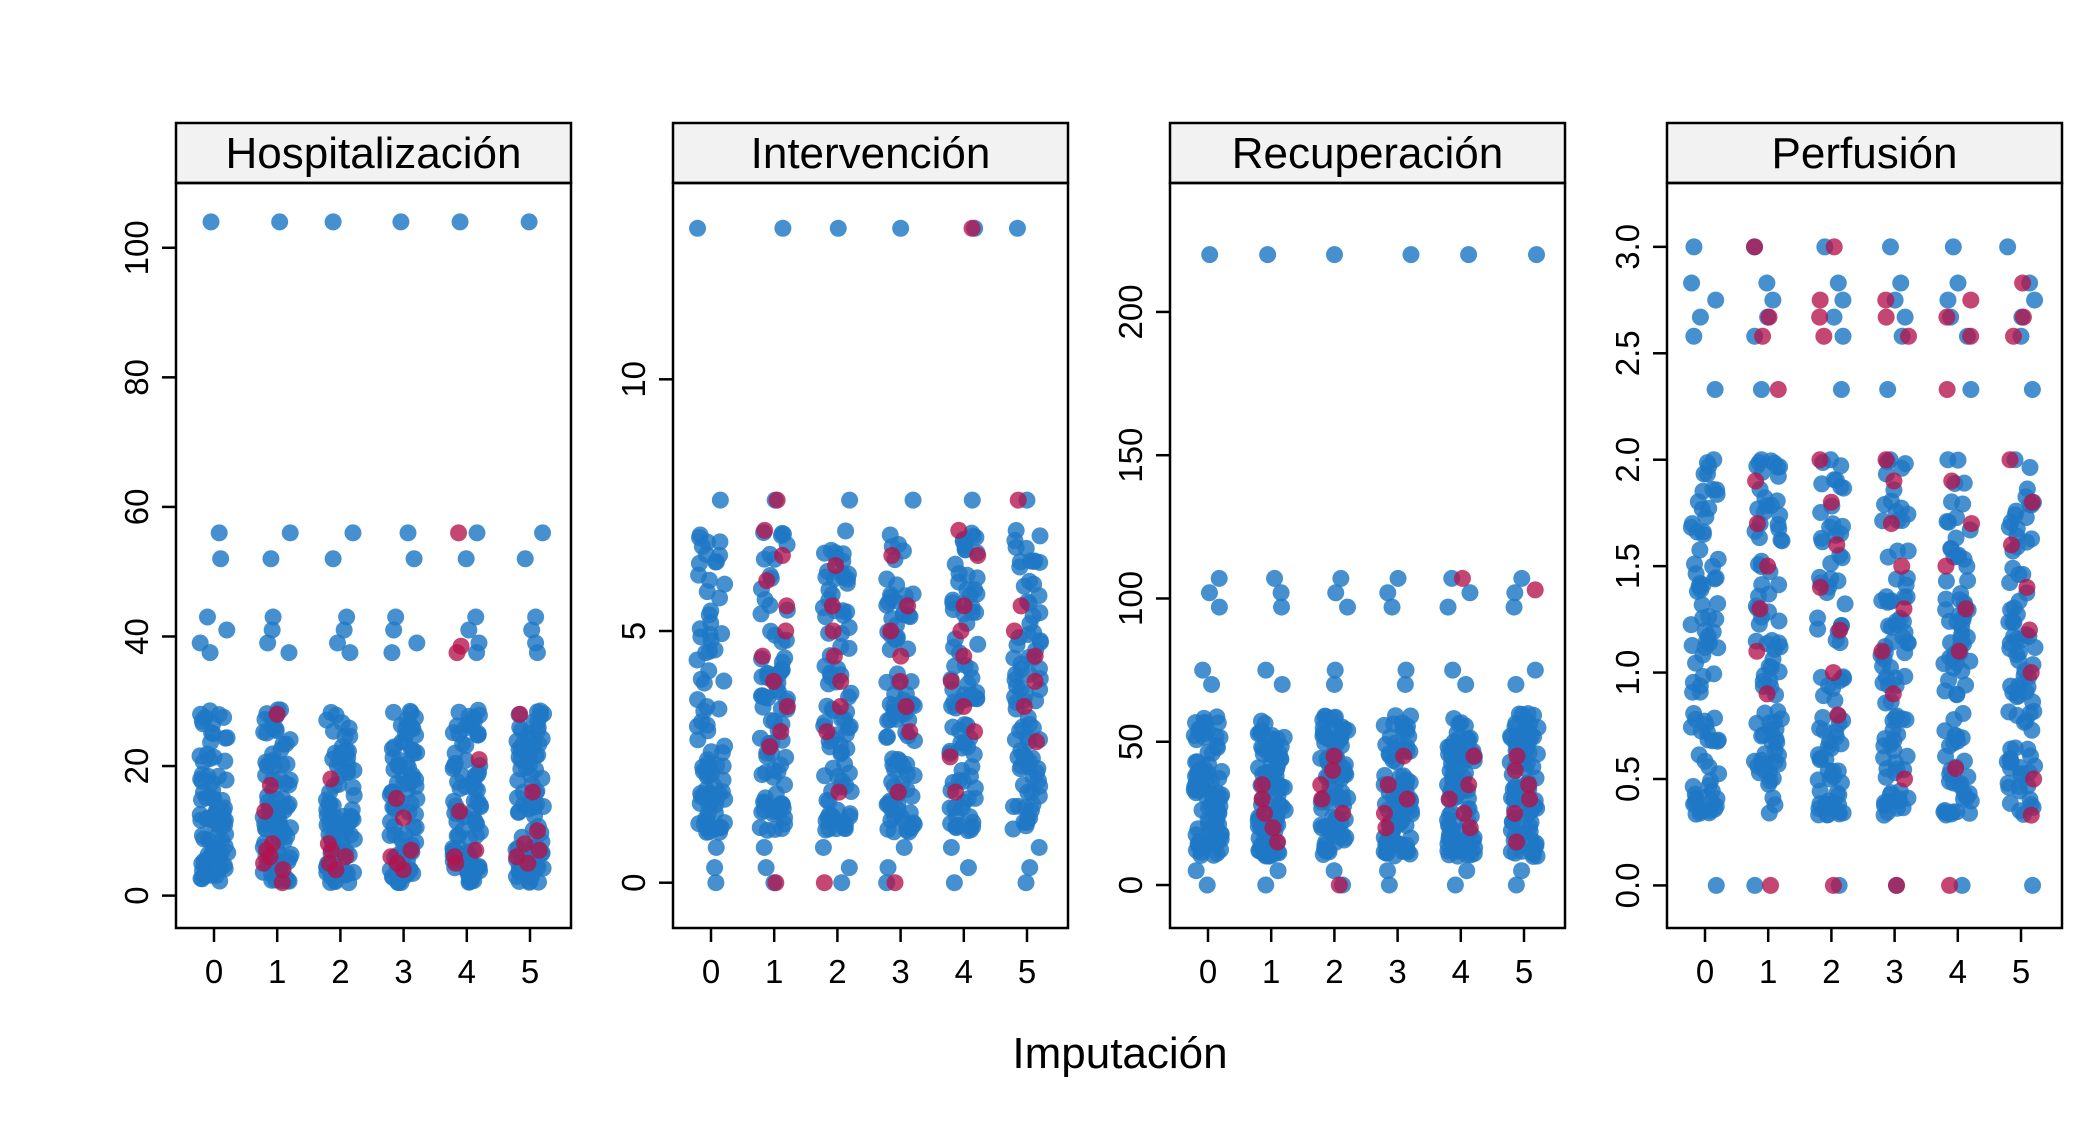  I want to click on x-tick-label: 4, so click(1461, 971).